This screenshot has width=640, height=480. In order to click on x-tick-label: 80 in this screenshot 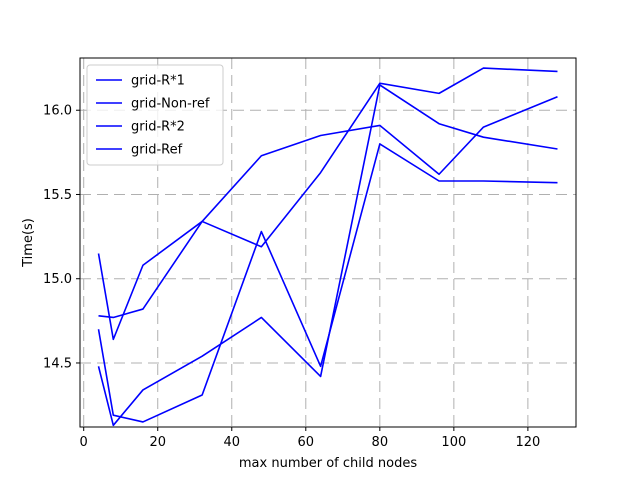, I will do `click(380, 442)`.